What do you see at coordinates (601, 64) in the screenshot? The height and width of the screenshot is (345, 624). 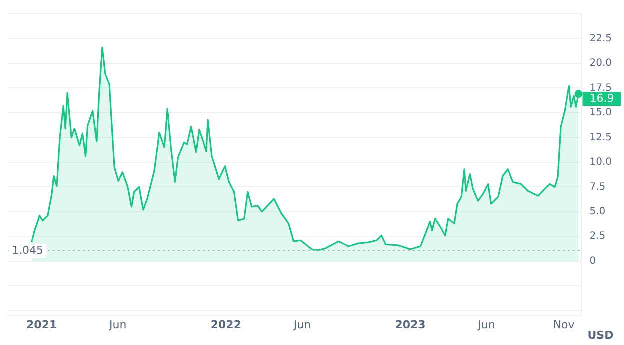 I see `y-tick-label: 20.0` at bounding box center [601, 64].